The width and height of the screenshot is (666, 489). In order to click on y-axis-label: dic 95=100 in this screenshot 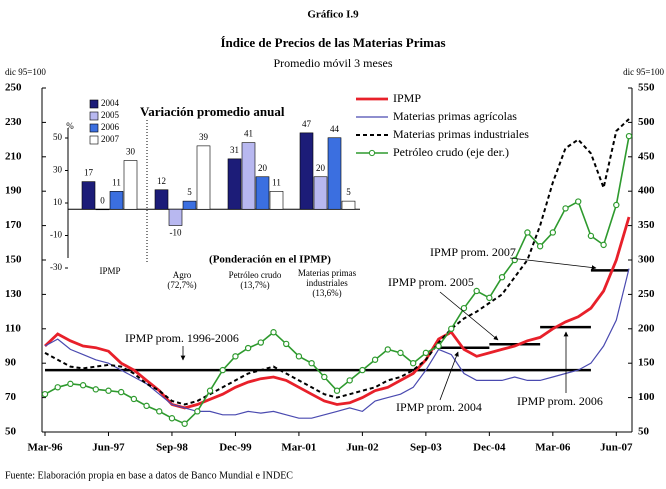, I will do `click(25, 72)`.